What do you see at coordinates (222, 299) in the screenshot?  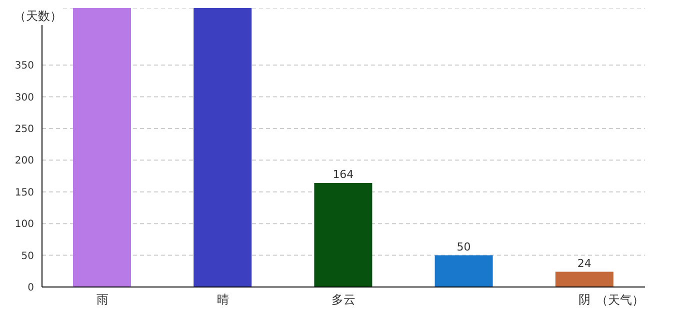 I see `x-tick-label: 晴` at bounding box center [222, 299].